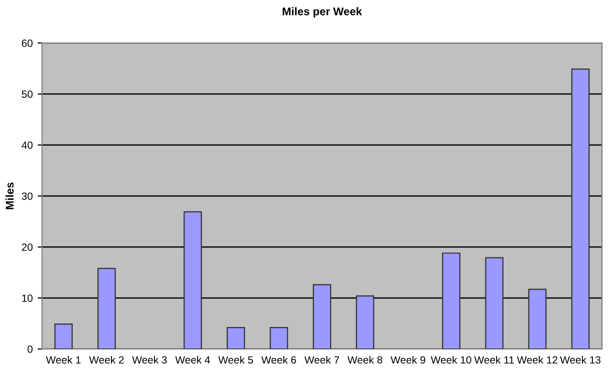 Image resolution: width=610 pixels, height=373 pixels. What do you see at coordinates (30, 349) in the screenshot?
I see `y-tick-label: 0` at bounding box center [30, 349].